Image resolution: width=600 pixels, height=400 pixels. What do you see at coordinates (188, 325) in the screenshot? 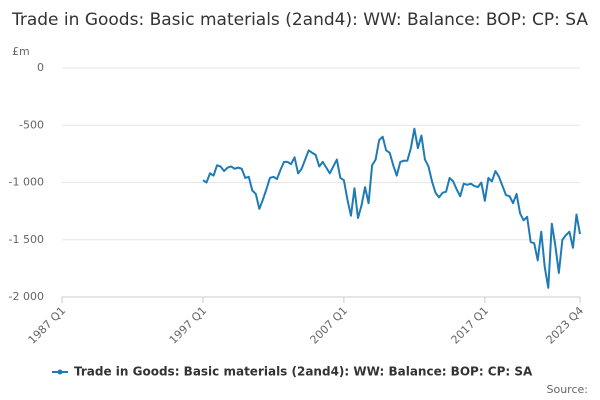
I see `x-tick-label: 1997 Q1` at bounding box center [188, 325].